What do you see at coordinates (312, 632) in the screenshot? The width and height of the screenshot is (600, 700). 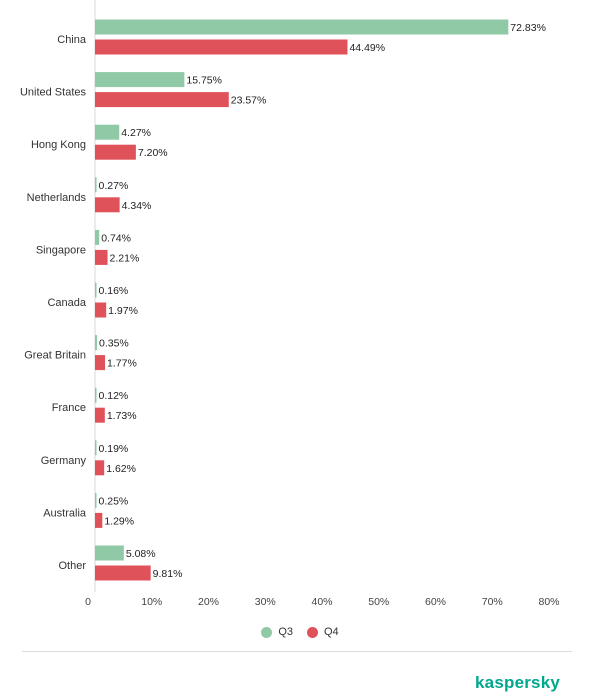 I see `legend-swatch-q4` at bounding box center [312, 632].